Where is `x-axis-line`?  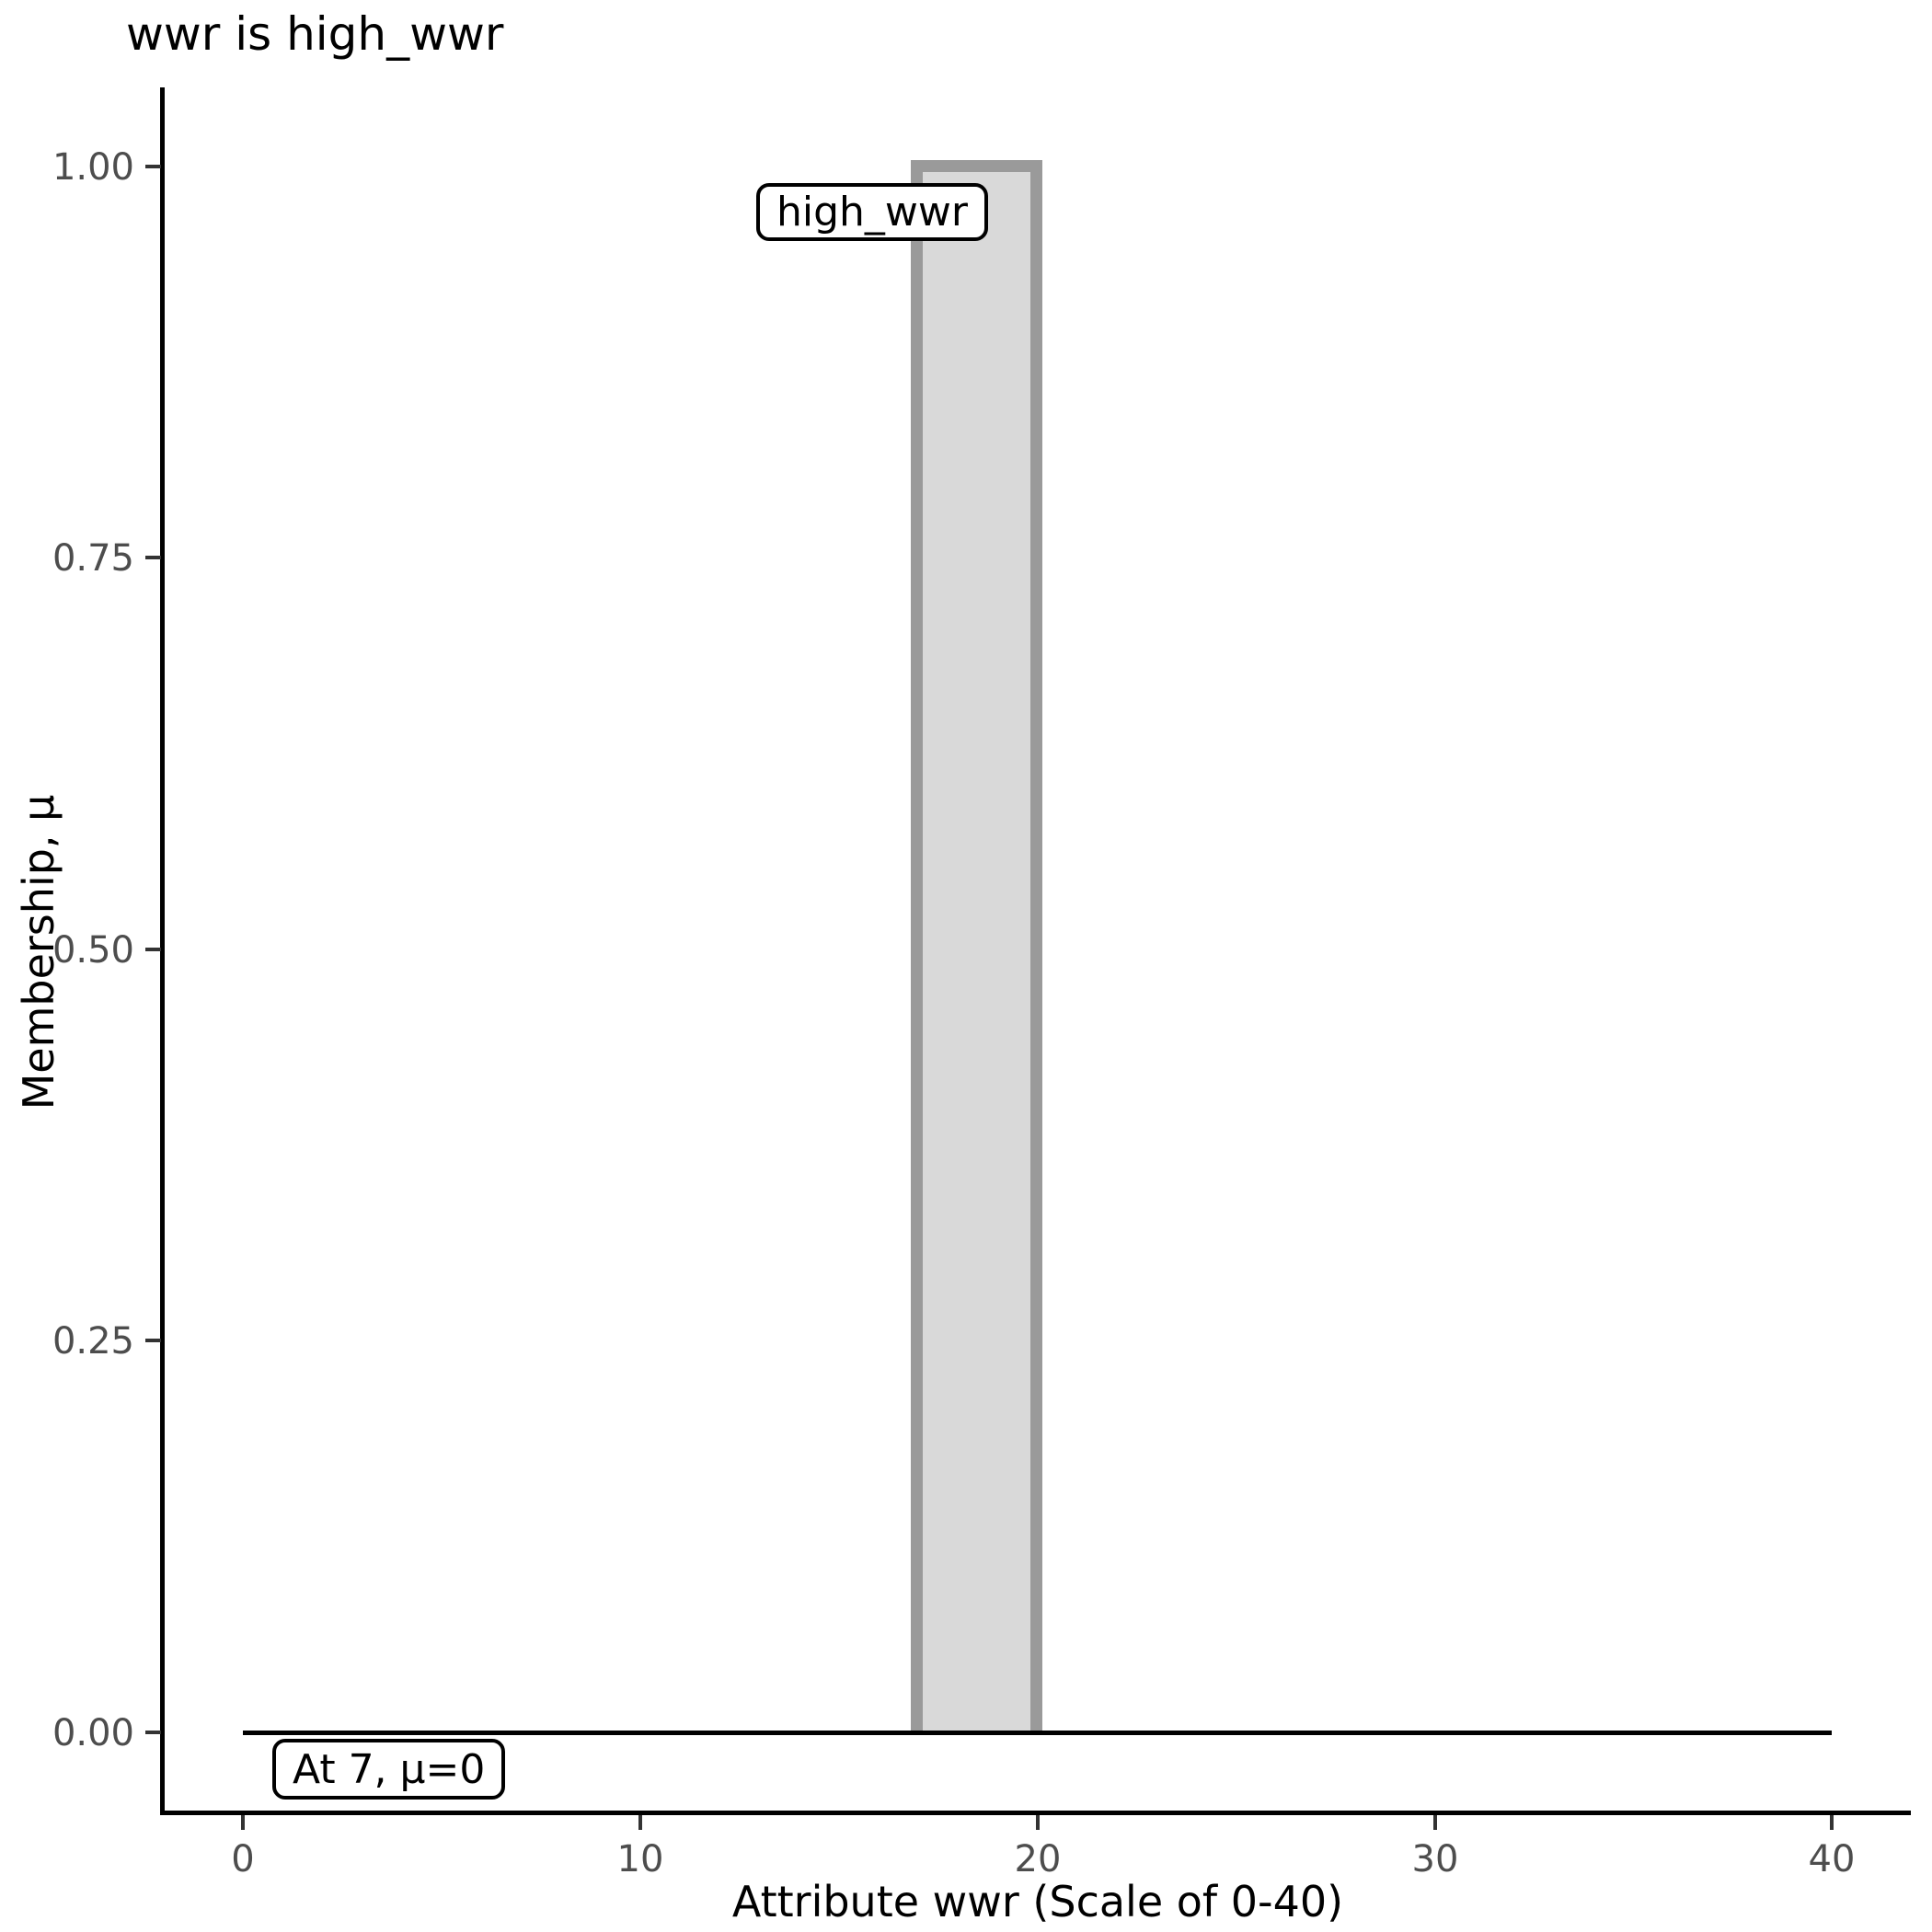
x-axis-line is located at coordinates (1035, 1813).